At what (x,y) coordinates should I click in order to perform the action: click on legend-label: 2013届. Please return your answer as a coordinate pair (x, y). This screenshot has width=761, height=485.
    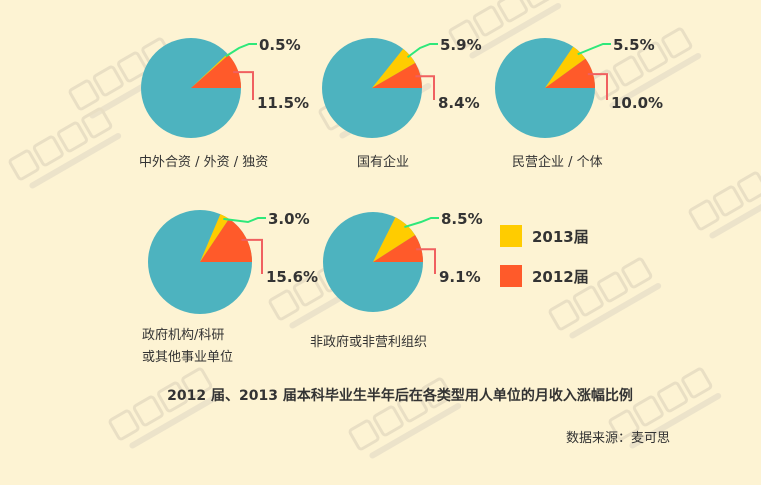
    Looking at the image, I should click on (560, 237).